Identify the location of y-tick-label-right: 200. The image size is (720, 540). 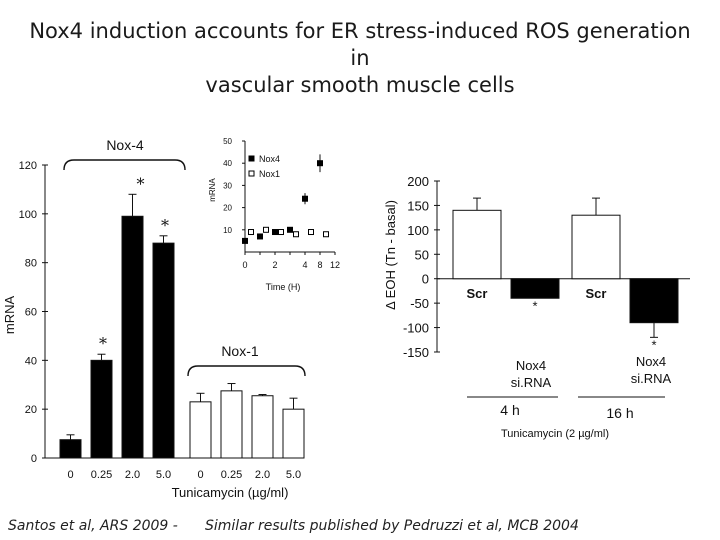
(418, 181).